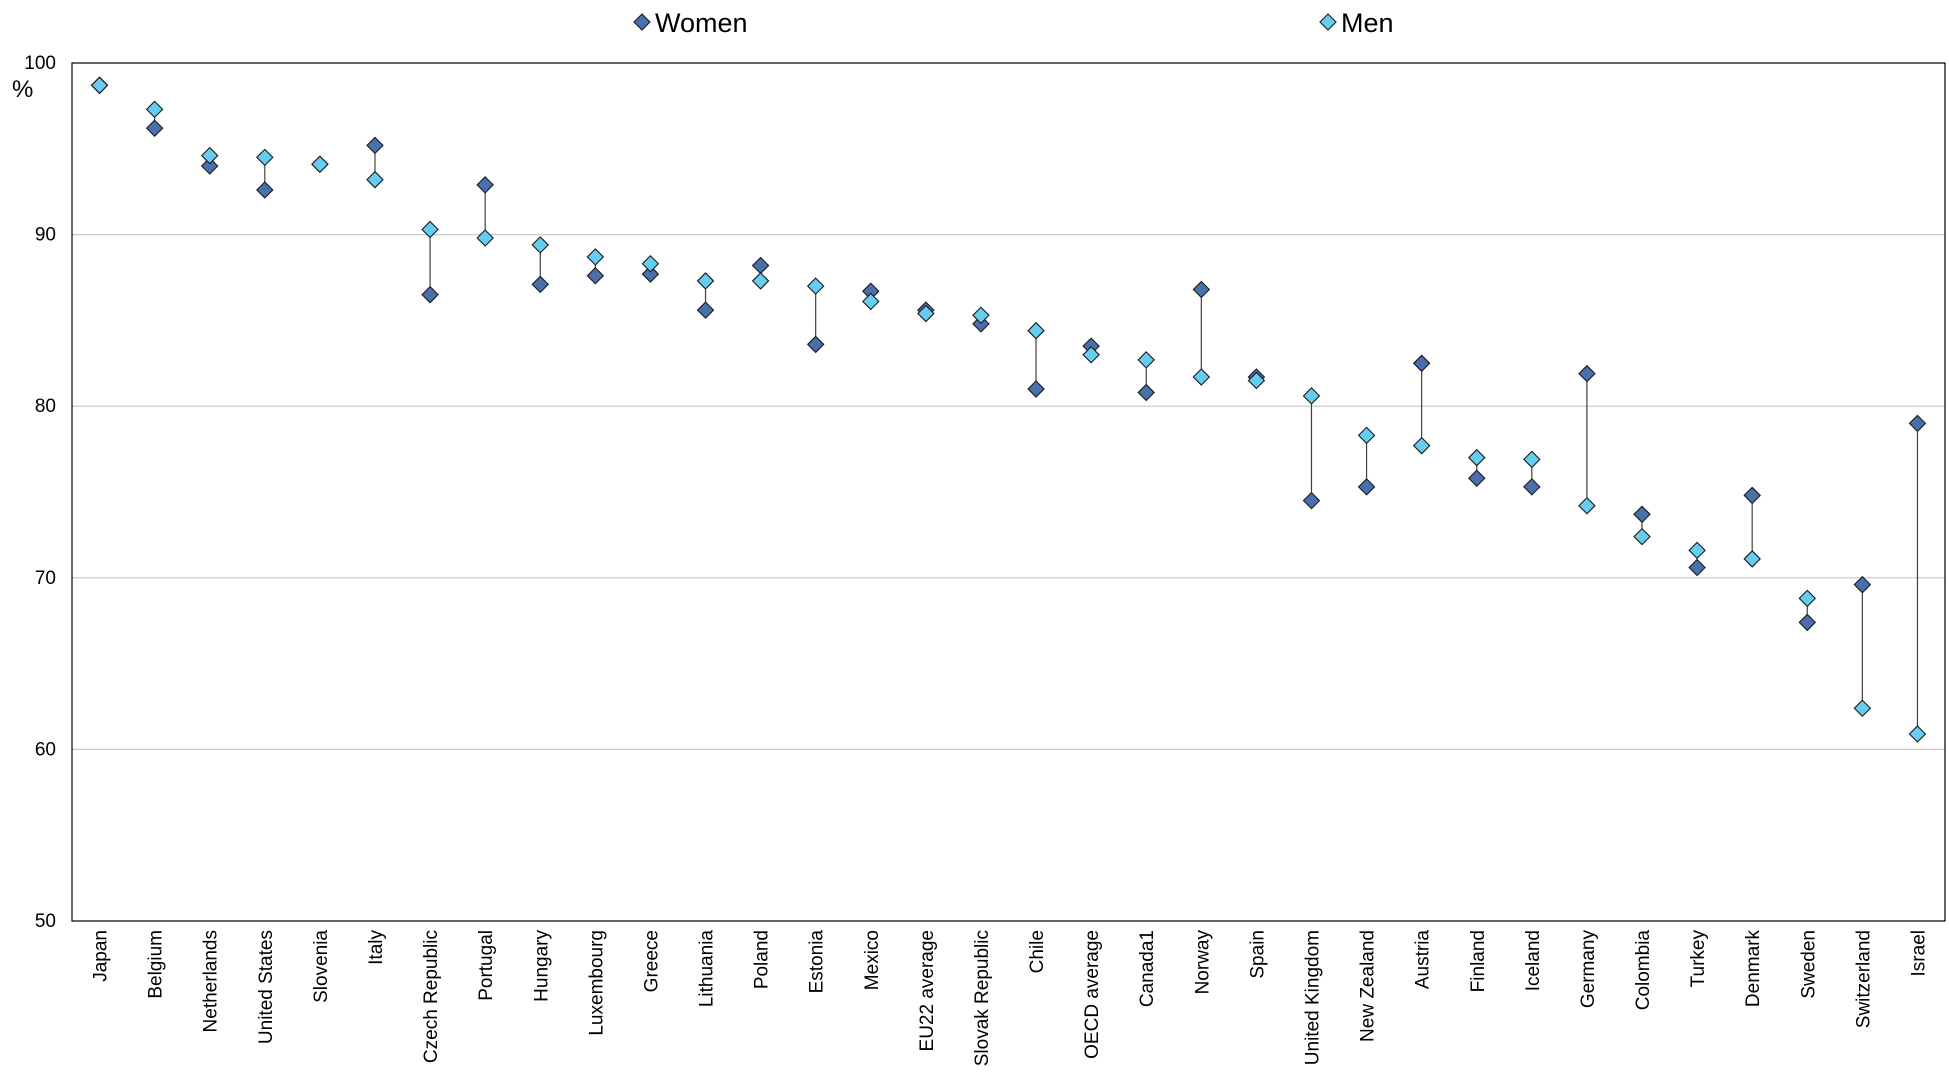 The height and width of the screenshot is (1081, 1949). Describe the element at coordinates (45, 921) in the screenshot. I see `y-tick-label: 50` at that location.